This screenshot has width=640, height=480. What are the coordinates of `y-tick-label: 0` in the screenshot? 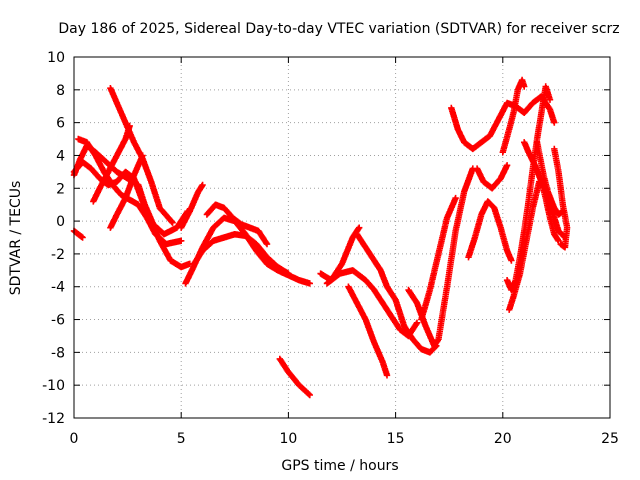 It's located at (60, 222).